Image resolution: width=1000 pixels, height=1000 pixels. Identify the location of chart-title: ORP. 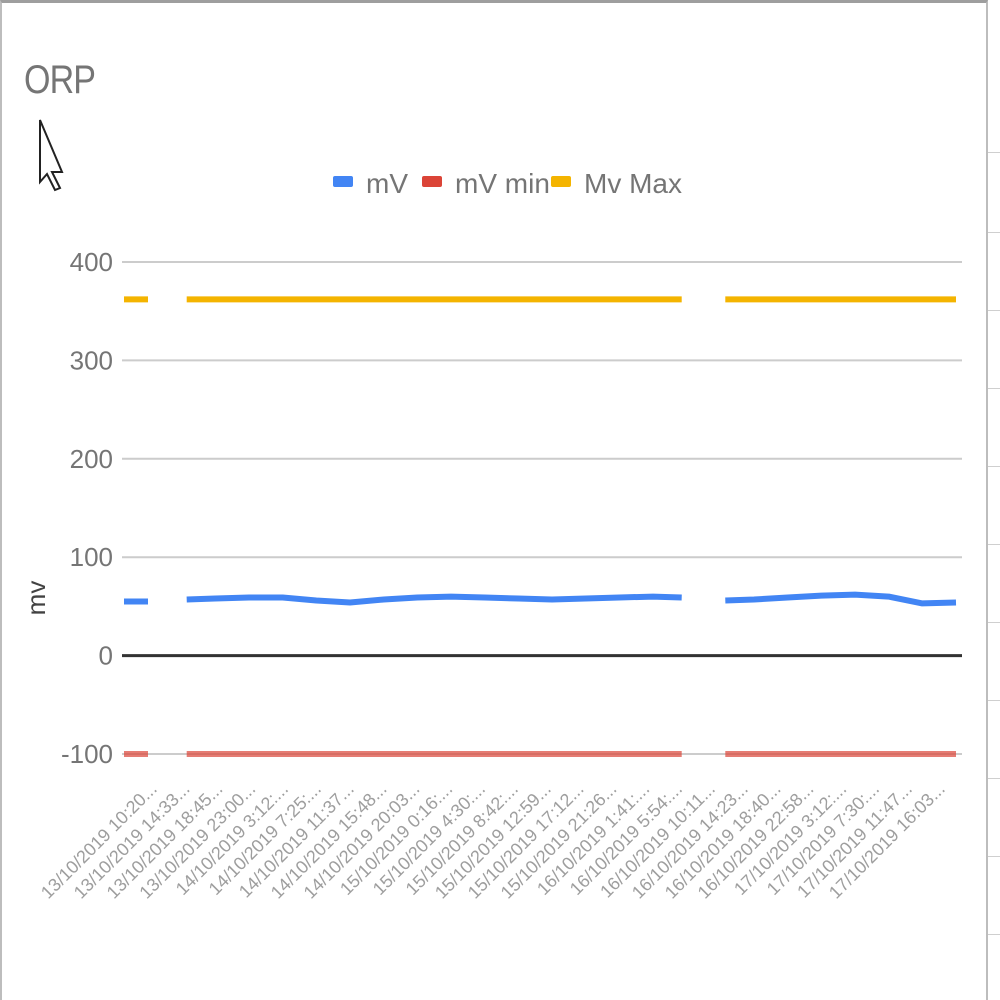
(60, 80).